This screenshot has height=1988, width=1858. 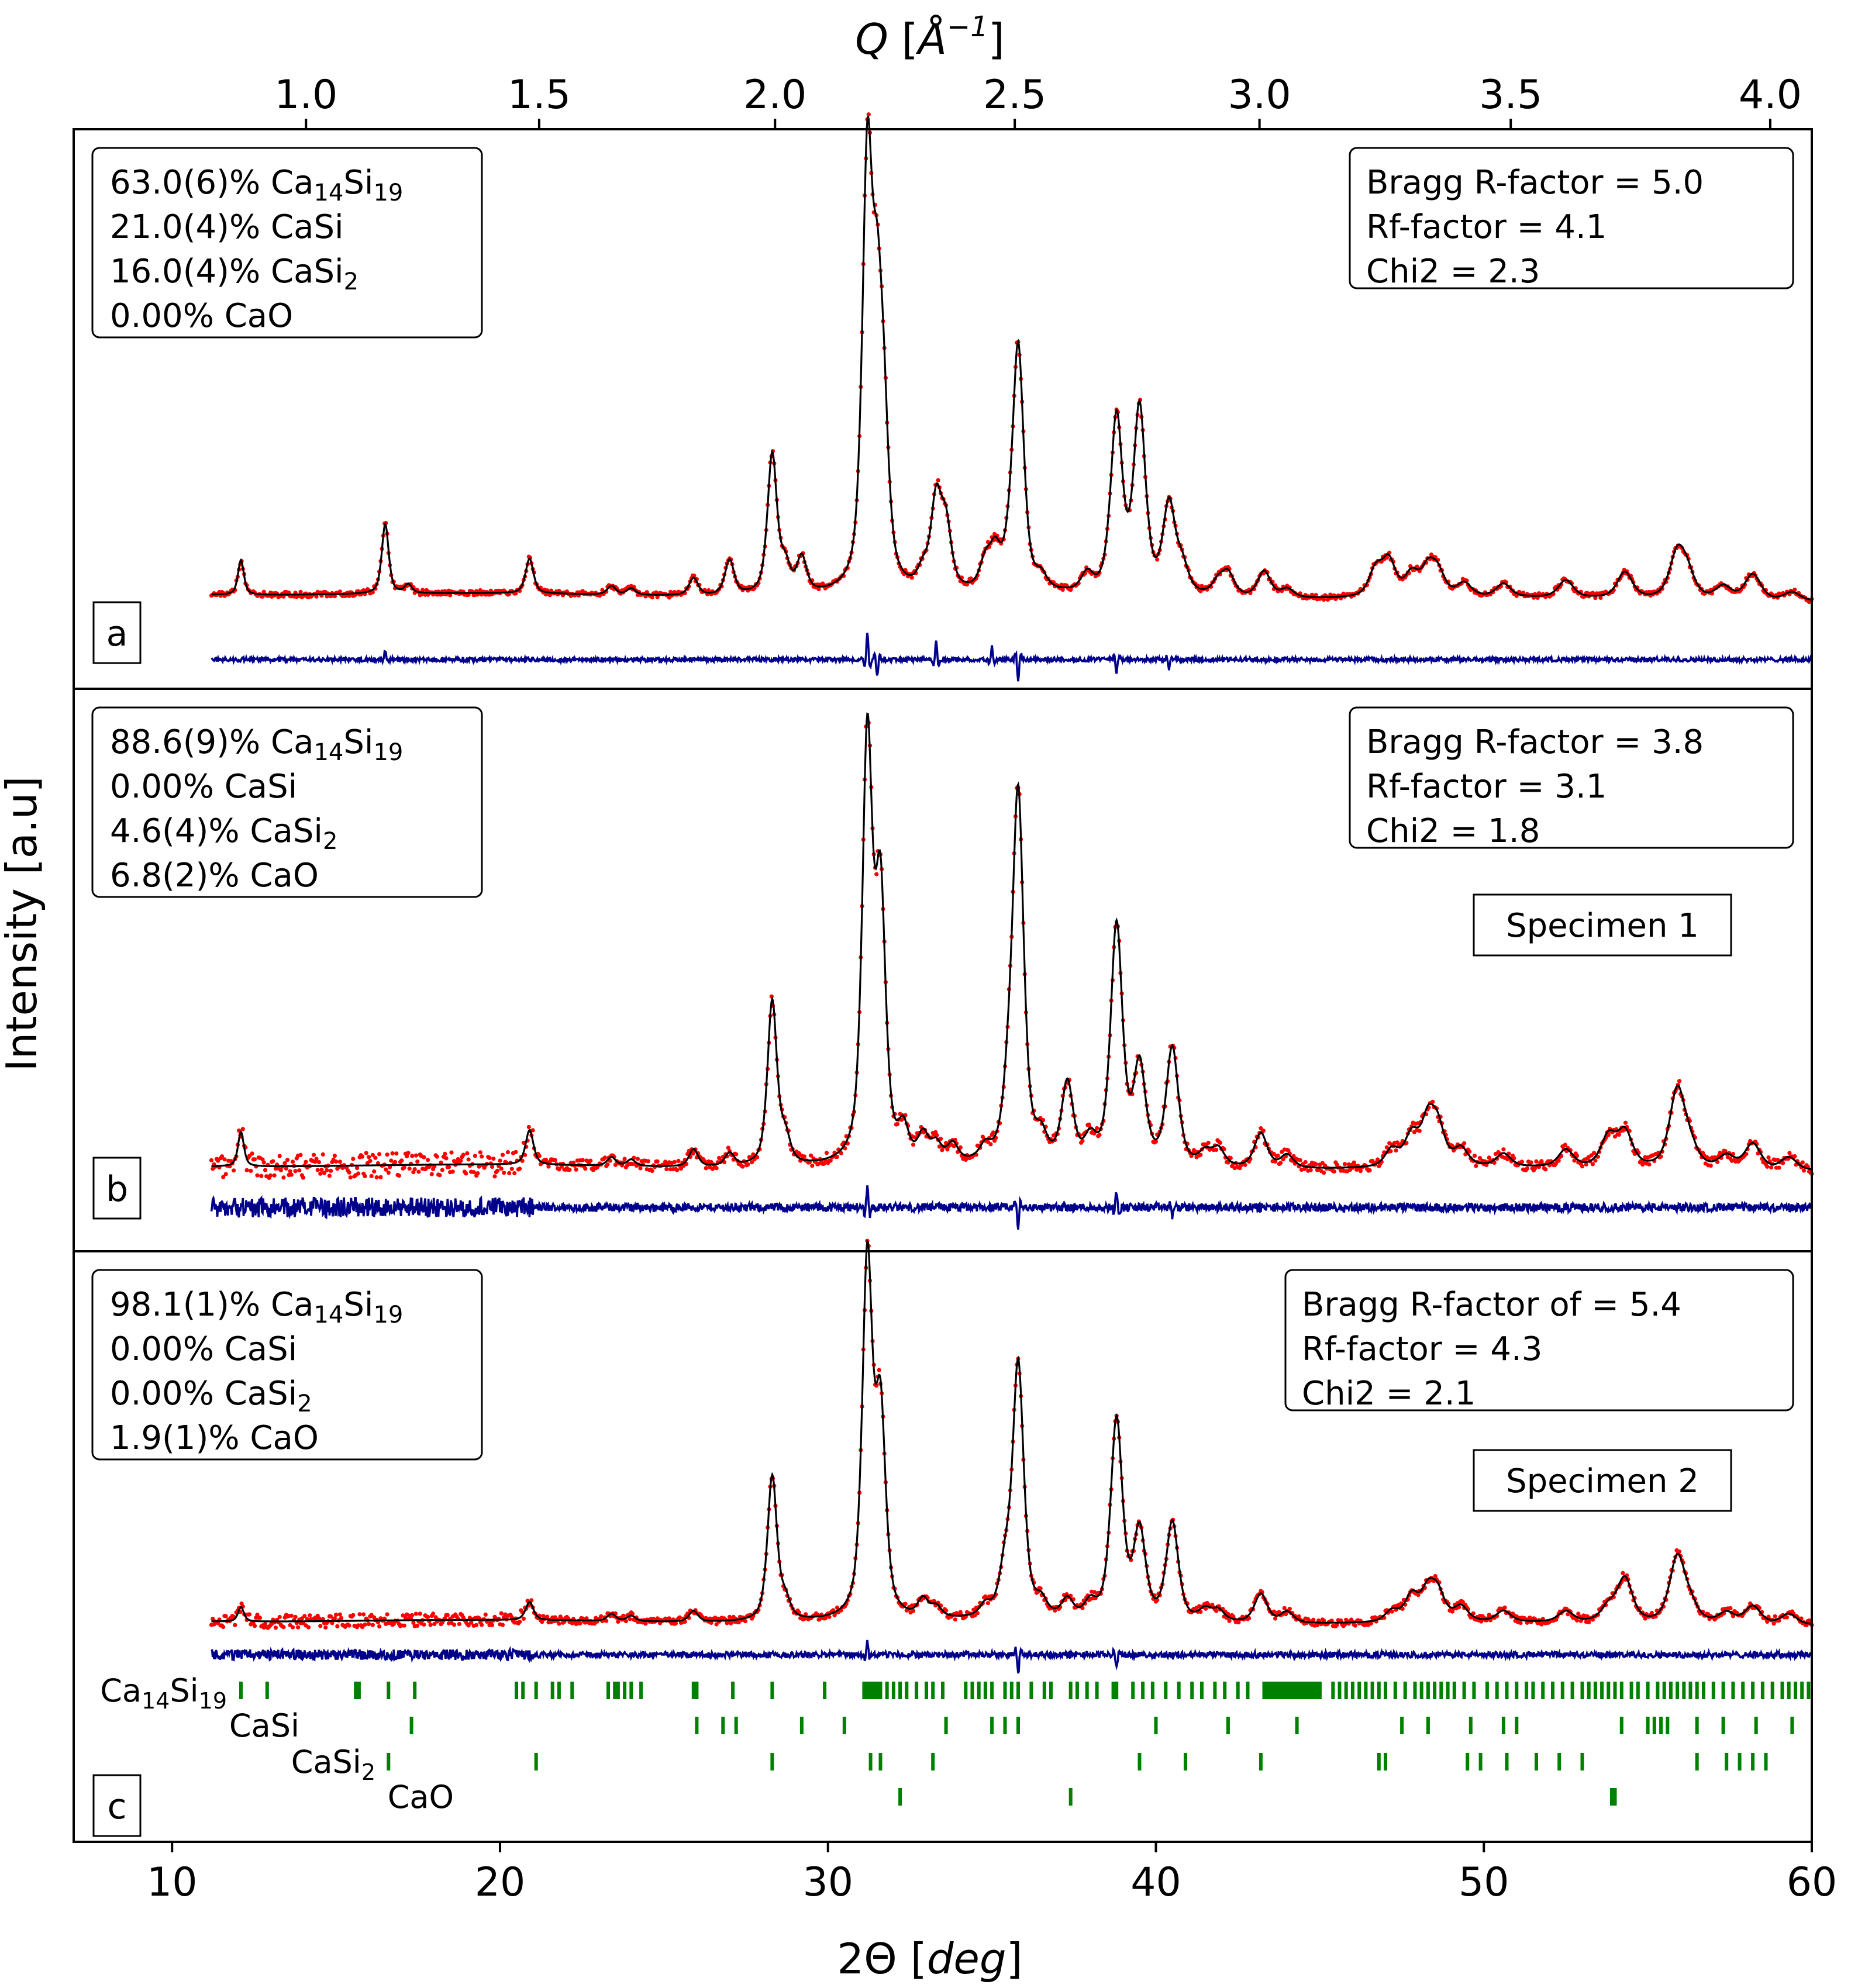 What do you see at coordinates (23, 924) in the screenshot?
I see `y-axis-title: Intensity [a.u]` at bounding box center [23, 924].